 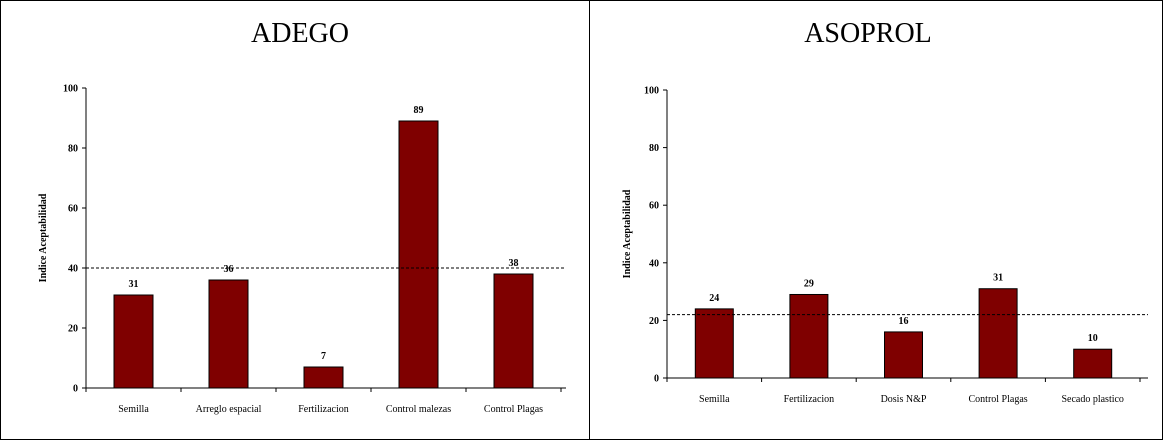 What do you see at coordinates (1092, 399) in the screenshot?
I see `x-tick-label: Secado plastico` at bounding box center [1092, 399].